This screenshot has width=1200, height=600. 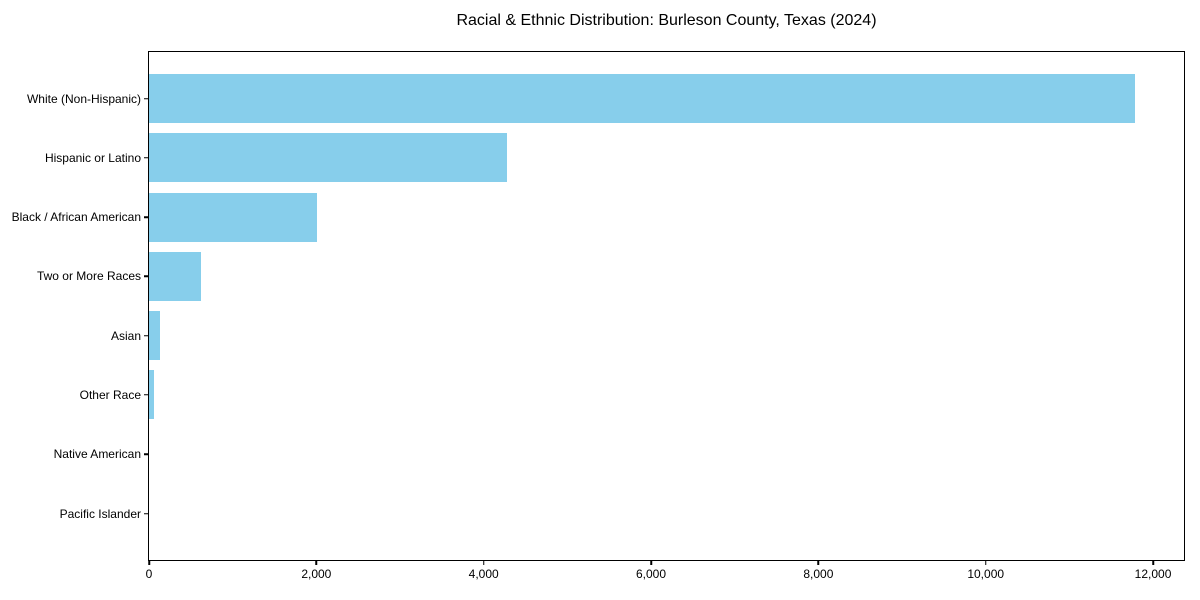 I want to click on bar-asian, so click(x=154, y=336).